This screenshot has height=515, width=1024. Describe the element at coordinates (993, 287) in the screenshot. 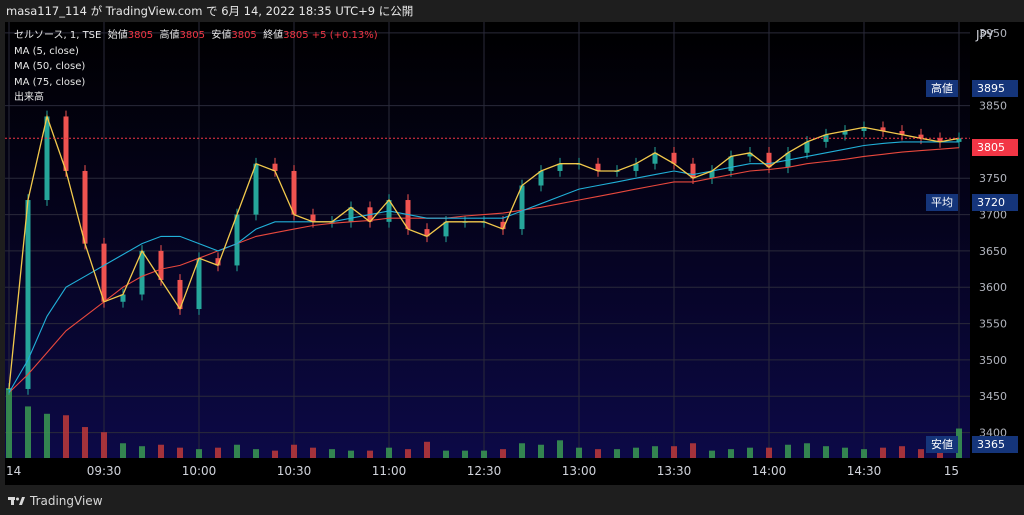

I see `price-tick-label: 3600` at that location.